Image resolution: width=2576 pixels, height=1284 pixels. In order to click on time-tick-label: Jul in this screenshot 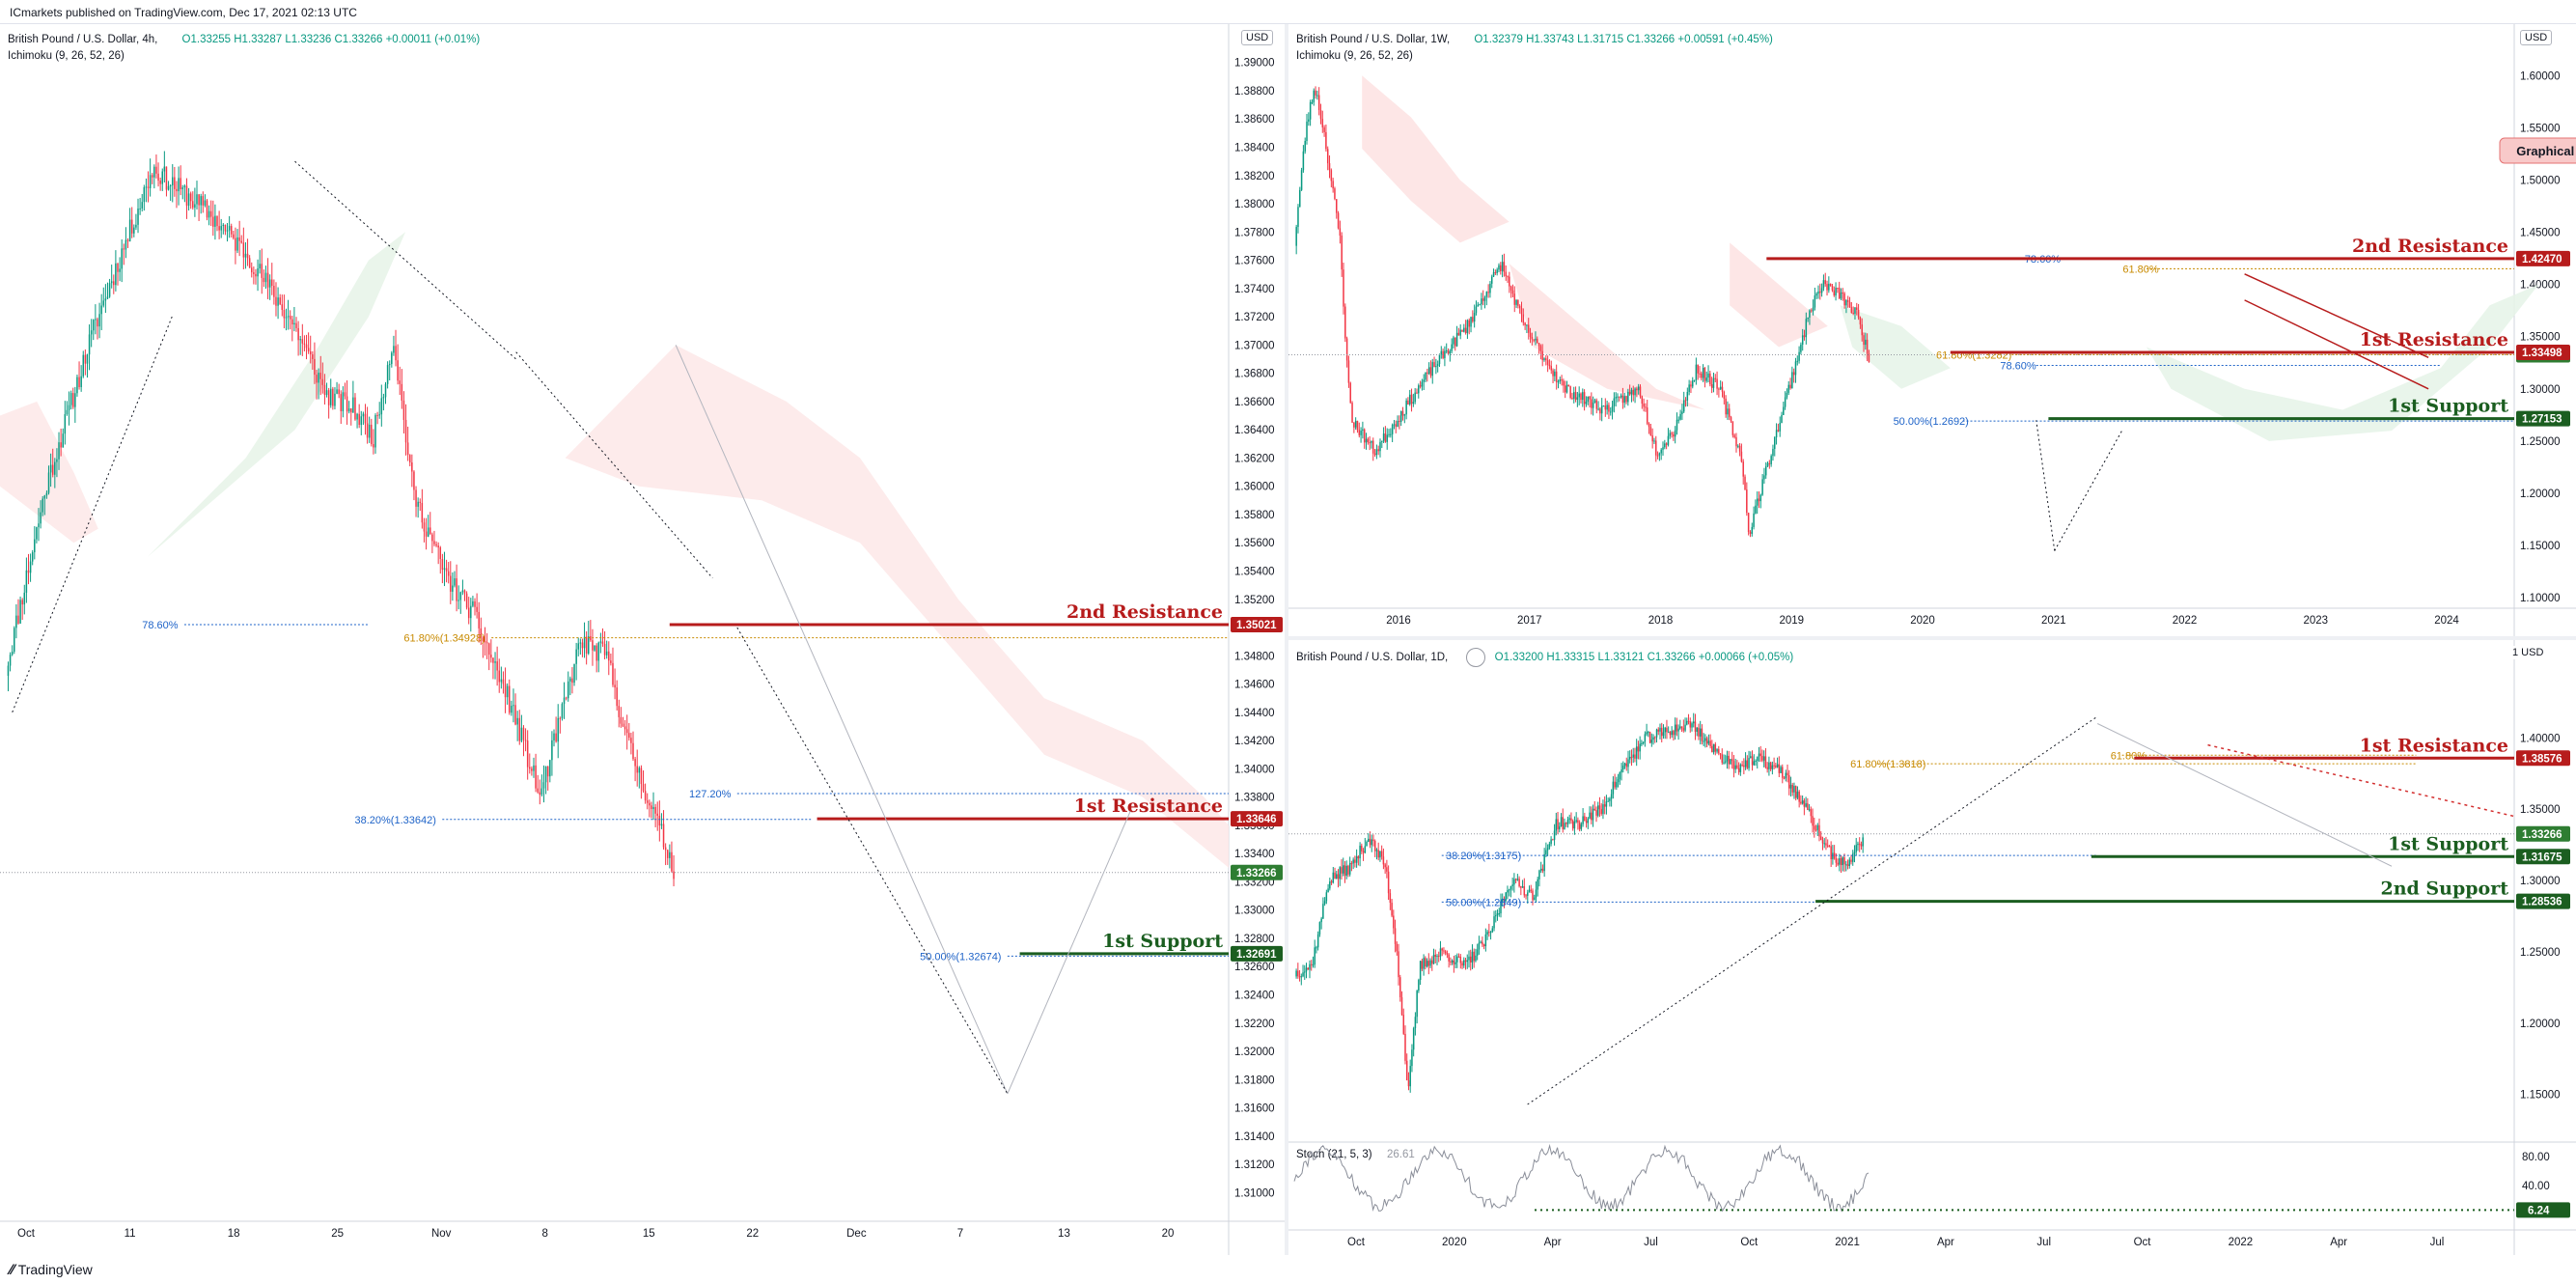, I will do `click(1651, 1242)`.